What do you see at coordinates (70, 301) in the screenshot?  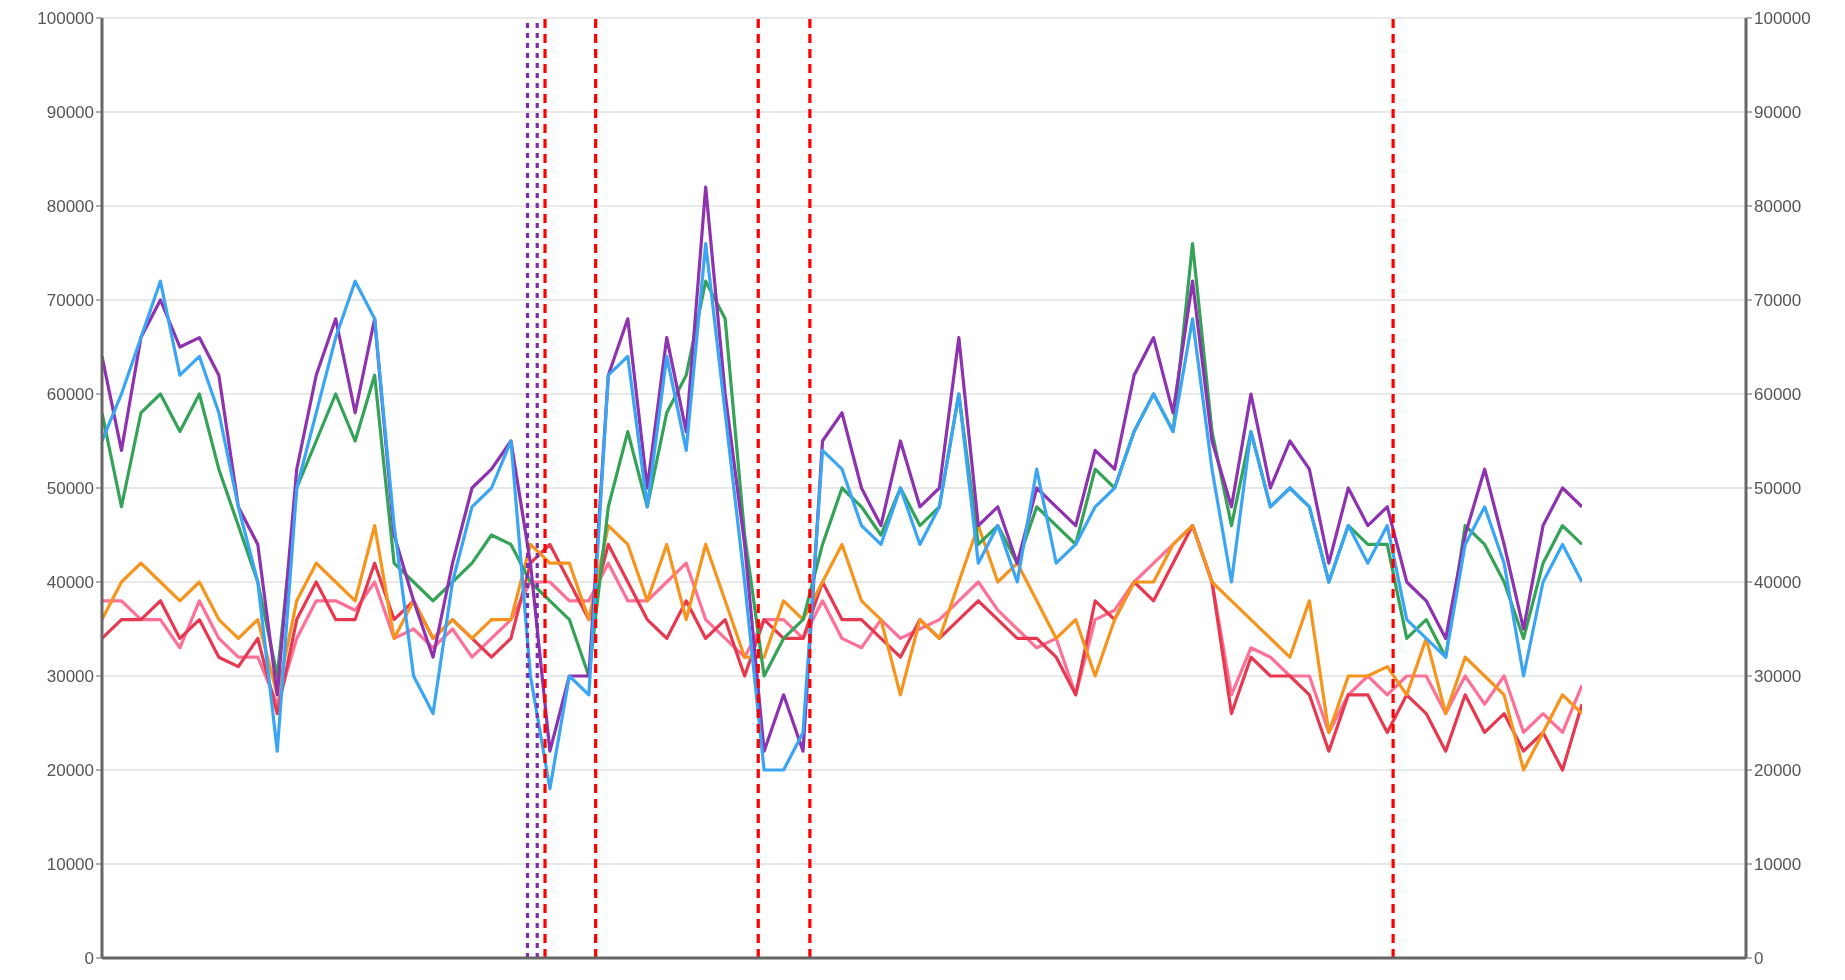 I see `y-tick-label: 70000` at bounding box center [70, 301].